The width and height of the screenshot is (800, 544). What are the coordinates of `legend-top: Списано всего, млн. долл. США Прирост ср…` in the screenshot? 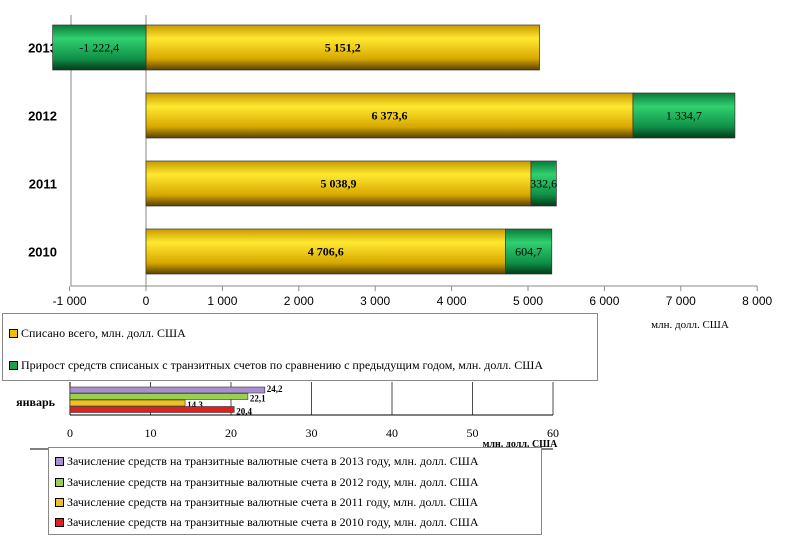 It's located at (300, 347).